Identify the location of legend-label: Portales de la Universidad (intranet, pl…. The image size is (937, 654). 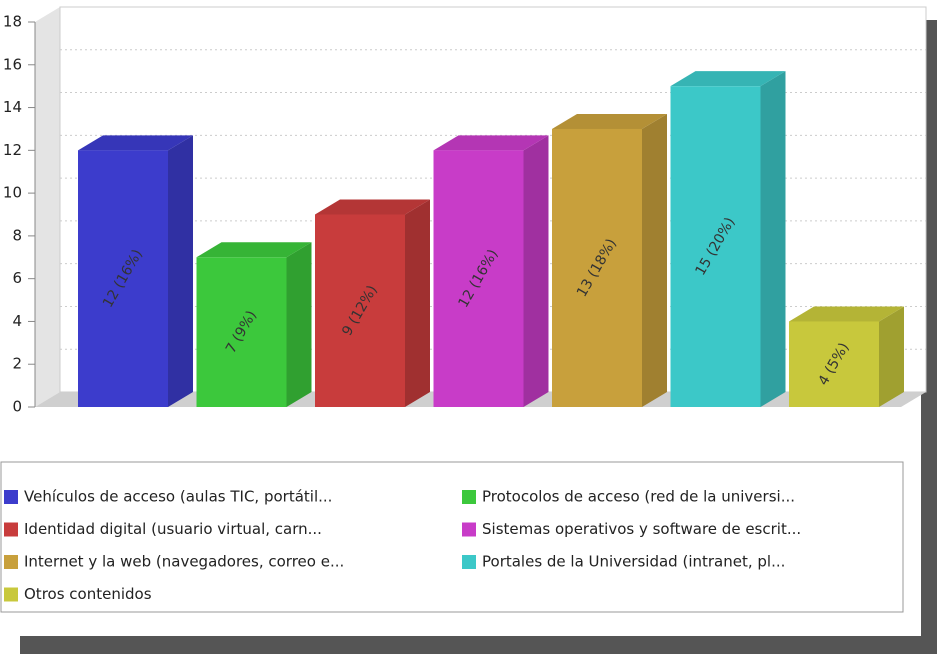
(633, 562).